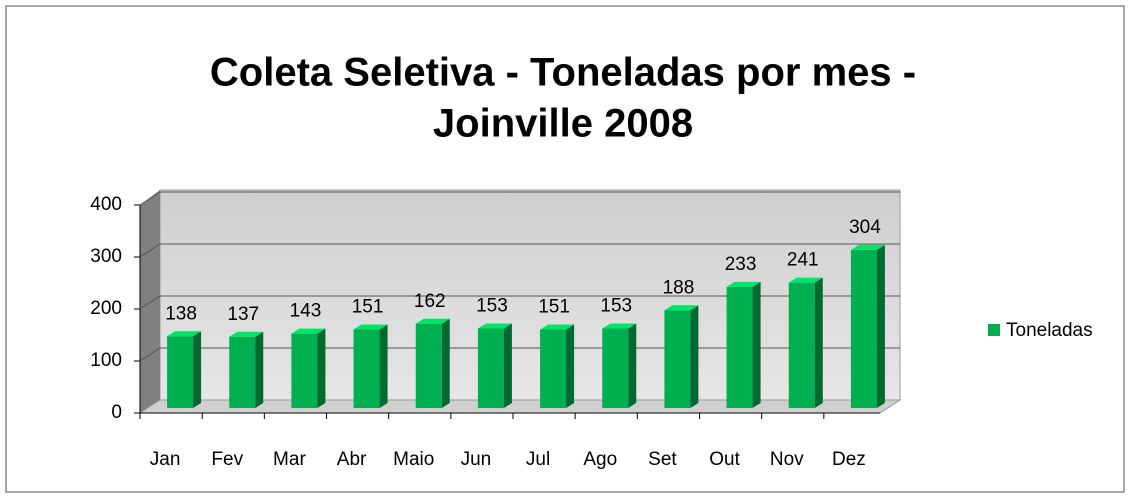 The height and width of the screenshot is (498, 1130). I want to click on y-tick-label: 300, so click(106, 256).